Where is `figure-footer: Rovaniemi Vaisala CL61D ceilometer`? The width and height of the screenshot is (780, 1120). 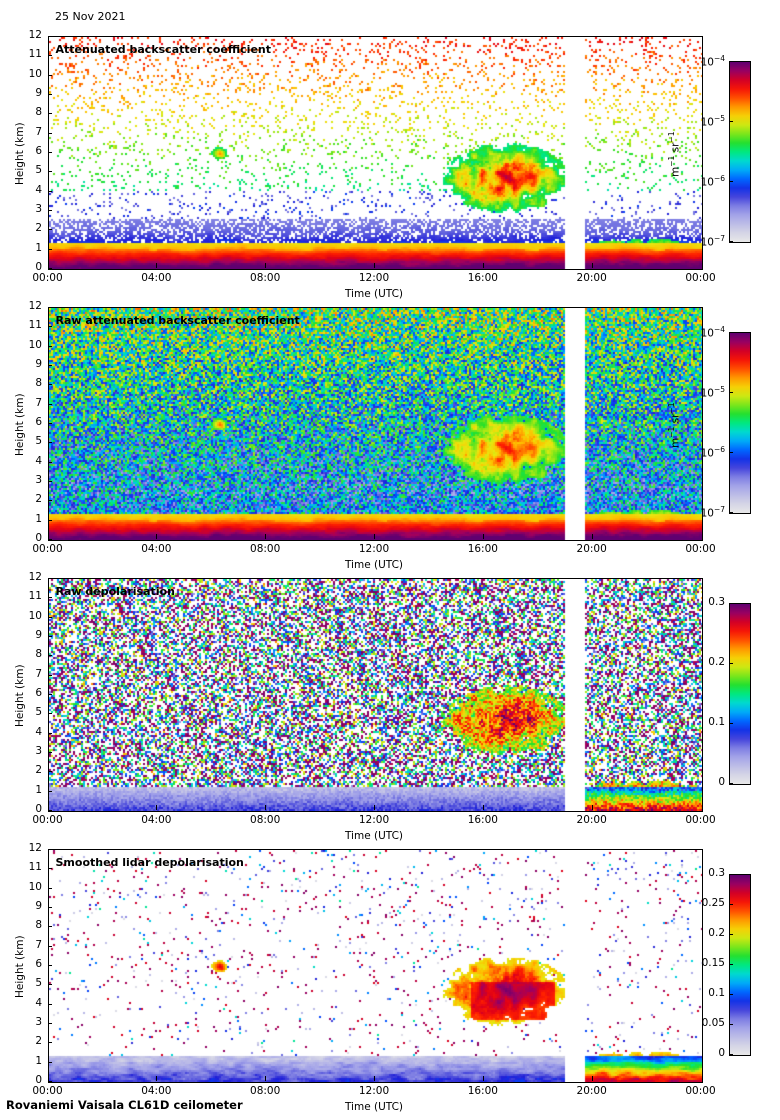
figure-footer: Rovaniemi Vaisala CL61D ceilometer is located at coordinates (124, 1105).